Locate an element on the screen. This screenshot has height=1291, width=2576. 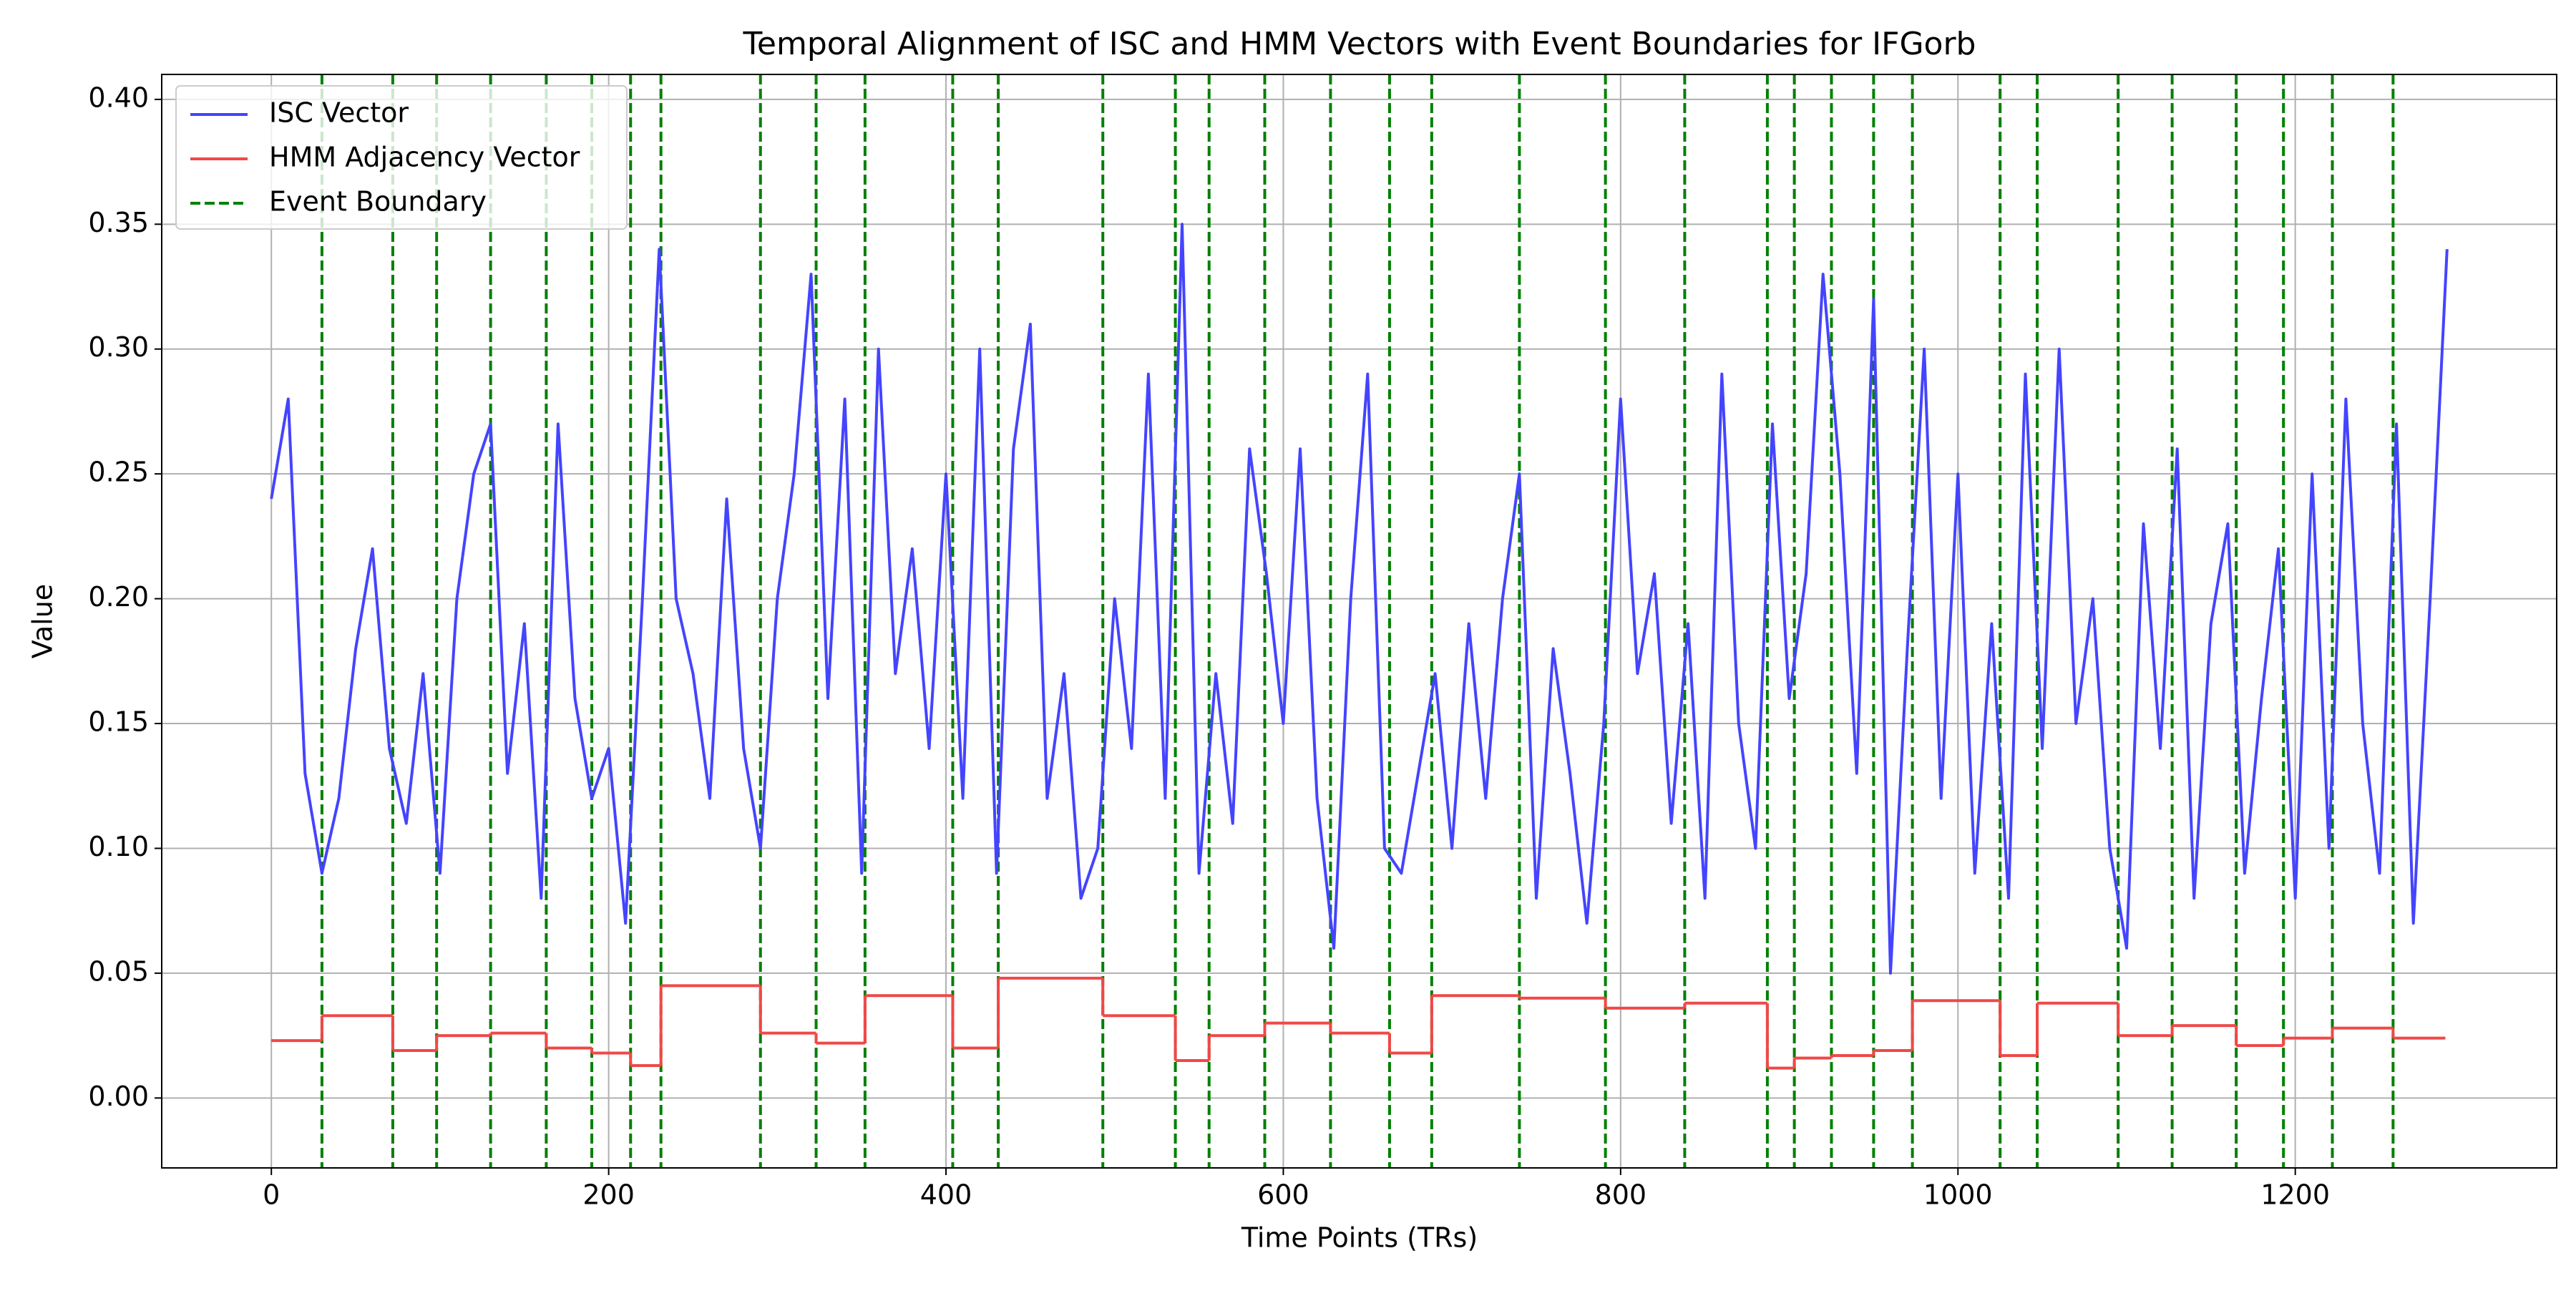
y-tick-label: 0.25 is located at coordinates (118, 472).